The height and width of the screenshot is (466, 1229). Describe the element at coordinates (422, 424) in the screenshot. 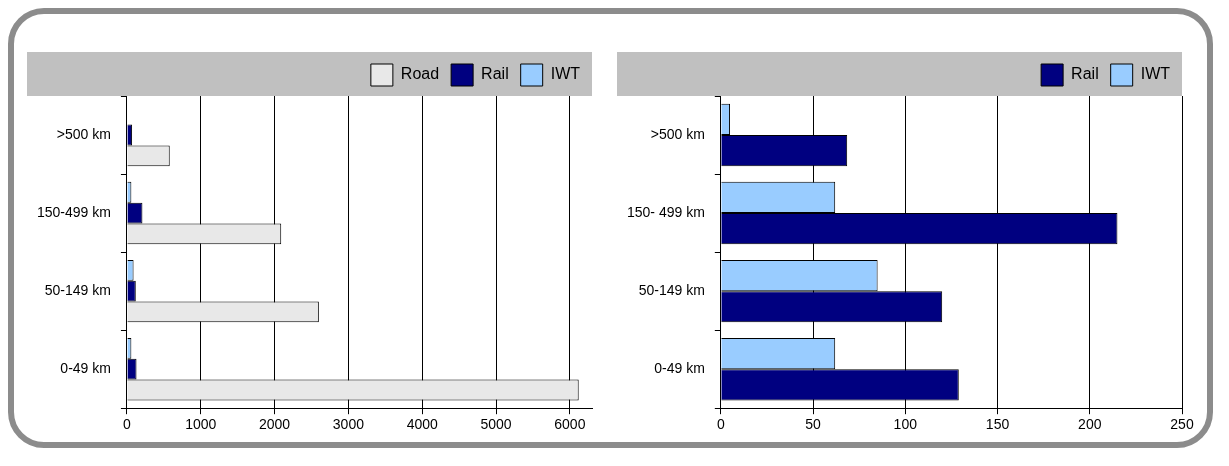

I see `x-tick-label: 4000` at that location.